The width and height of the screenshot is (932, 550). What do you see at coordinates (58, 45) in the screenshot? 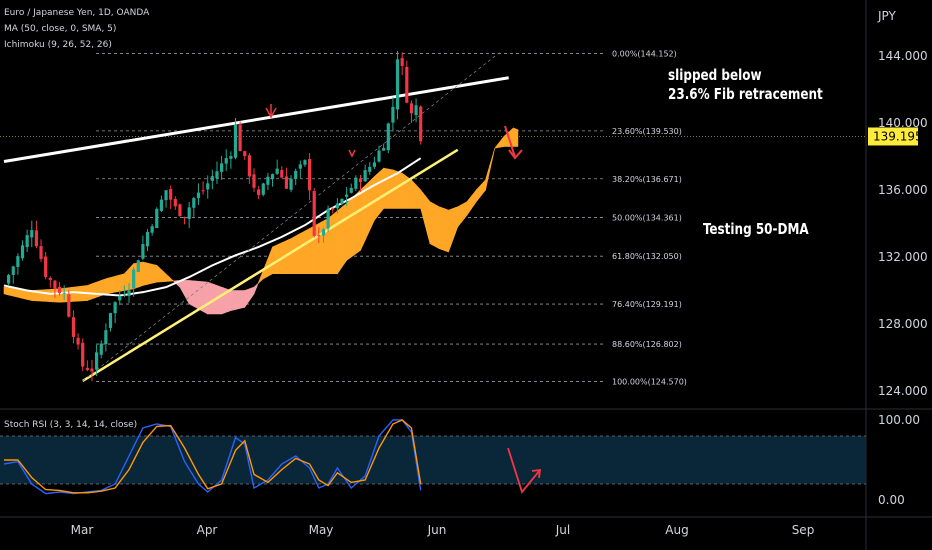
I see `legend-ichimoku: Ichimoku (9, 26, 52, 26)` at bounding box center [58, 45].